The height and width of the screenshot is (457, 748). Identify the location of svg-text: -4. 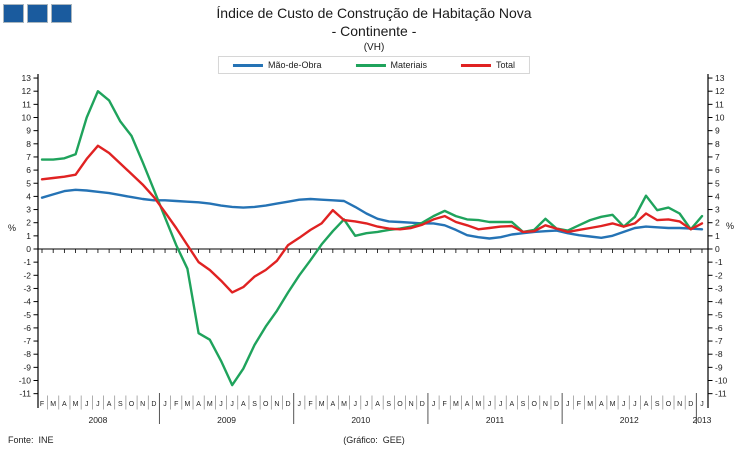
(719, 302).